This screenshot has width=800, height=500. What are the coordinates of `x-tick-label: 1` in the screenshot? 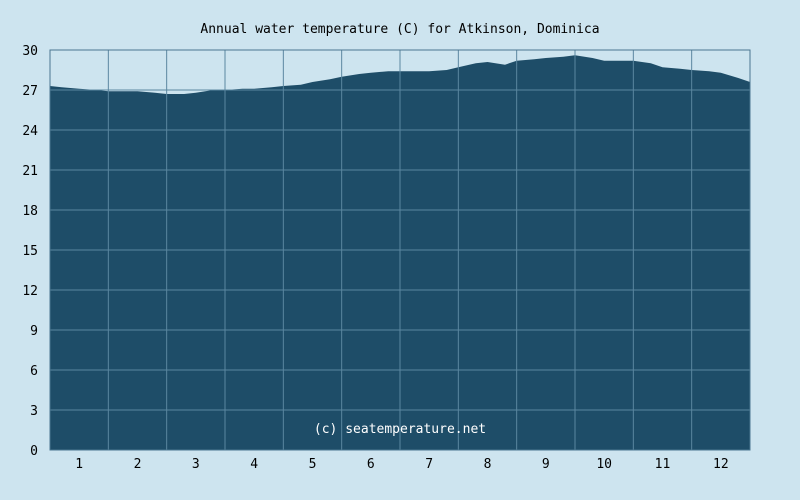 It's located at (79, 464).